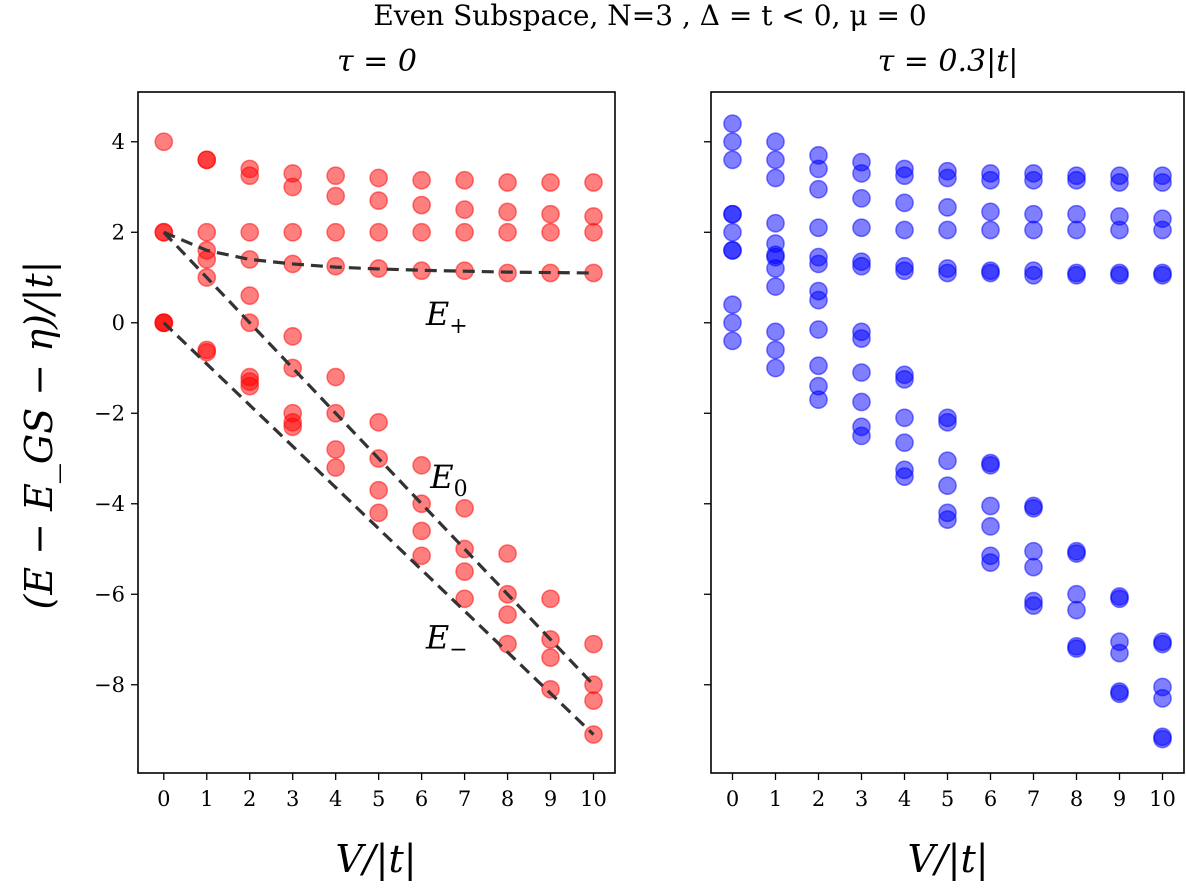  I want to click on y-tick-label: 2, so click(118, 232).